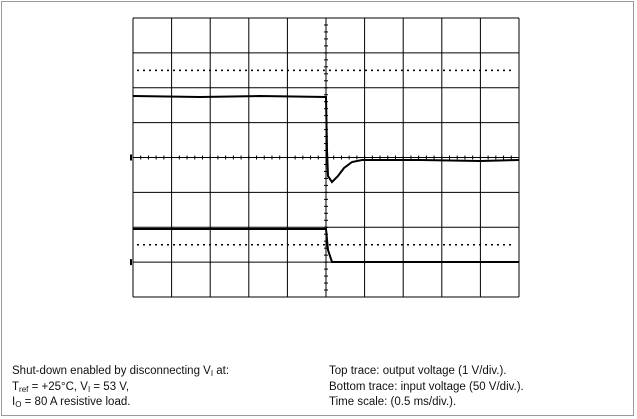 This screenshot has height=419, width=637. Describe the element at coordinates (16, 386) in the screenshot. I see `text: T` at that location.